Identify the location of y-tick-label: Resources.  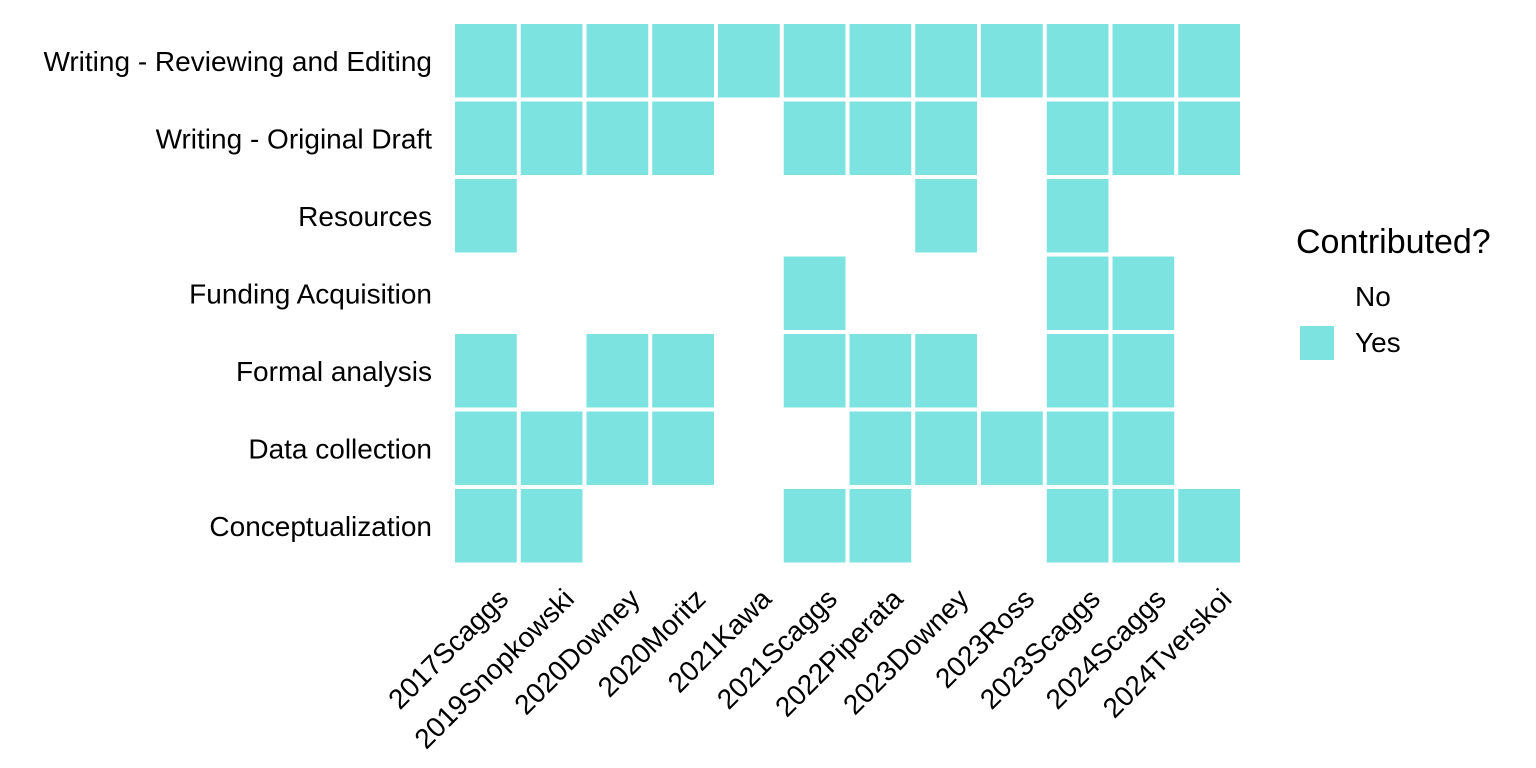
(365, 216).